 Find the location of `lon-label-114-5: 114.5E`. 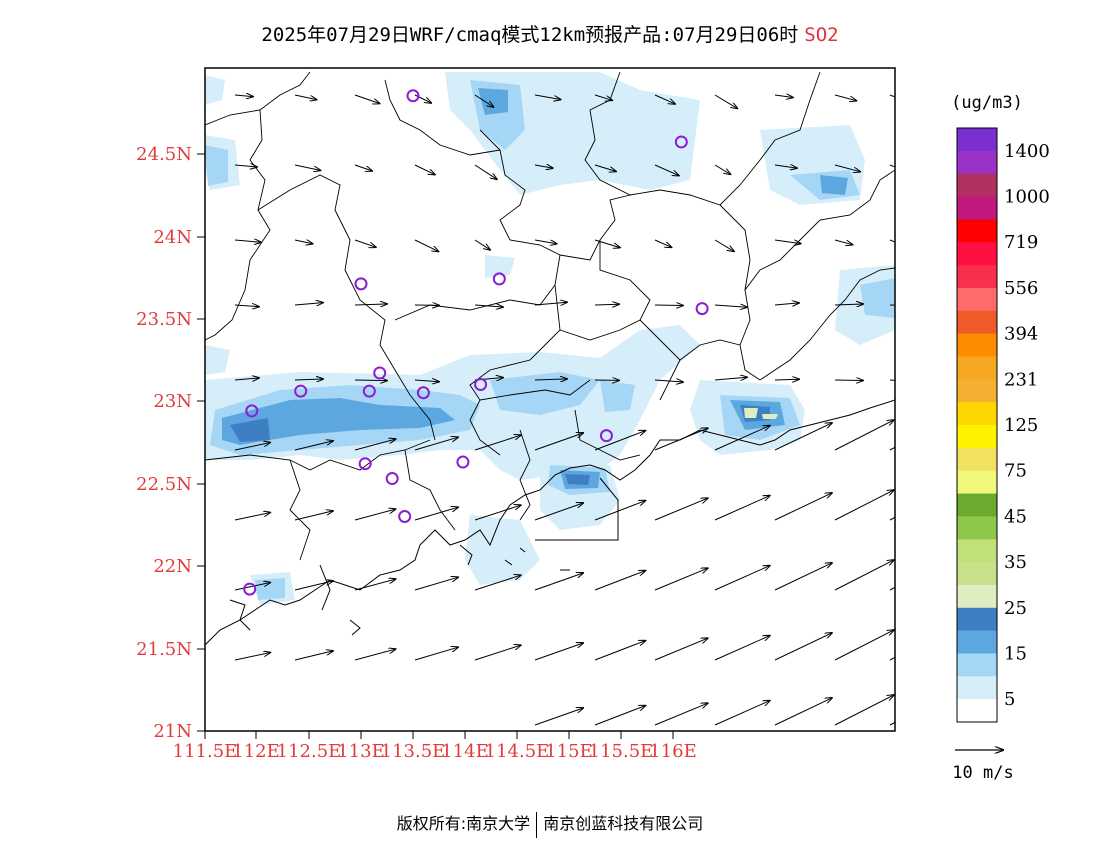

lon-label-114-5: 114.5E is located at coordinates (517, 751).